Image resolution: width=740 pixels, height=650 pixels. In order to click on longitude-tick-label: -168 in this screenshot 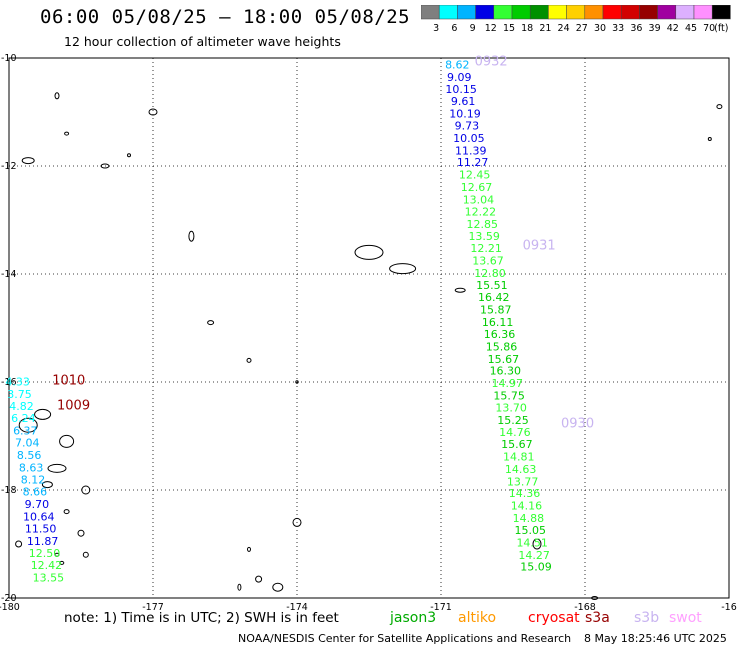, I will do `click(585, 607)`.